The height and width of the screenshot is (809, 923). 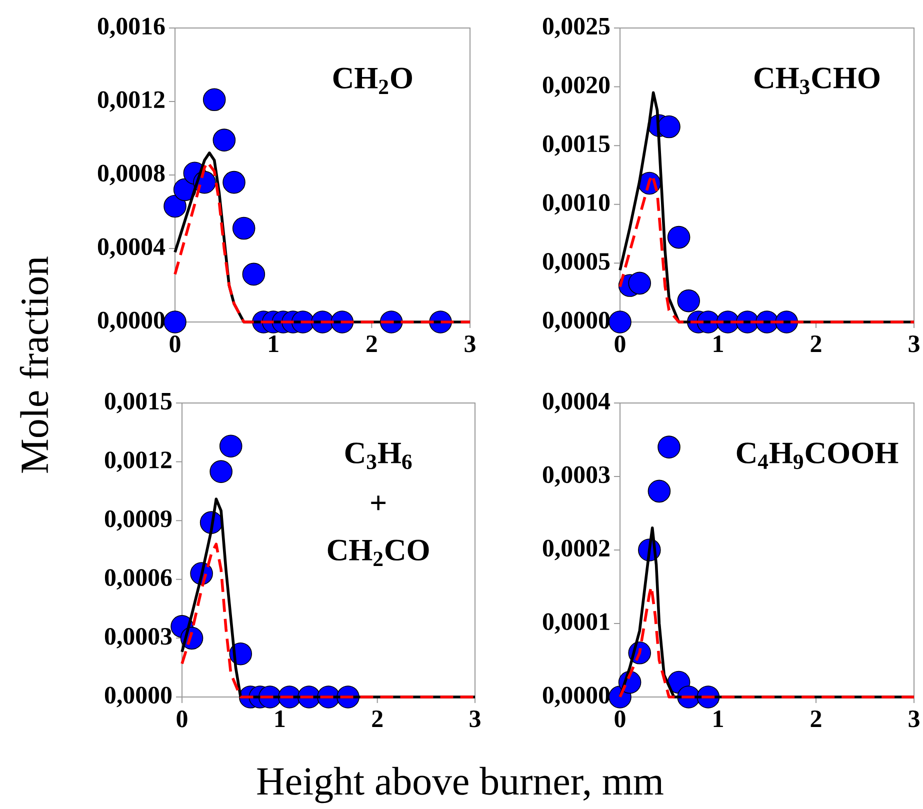 I want to click on y-tick-label: 0,0010, so click(x=576, y=204).